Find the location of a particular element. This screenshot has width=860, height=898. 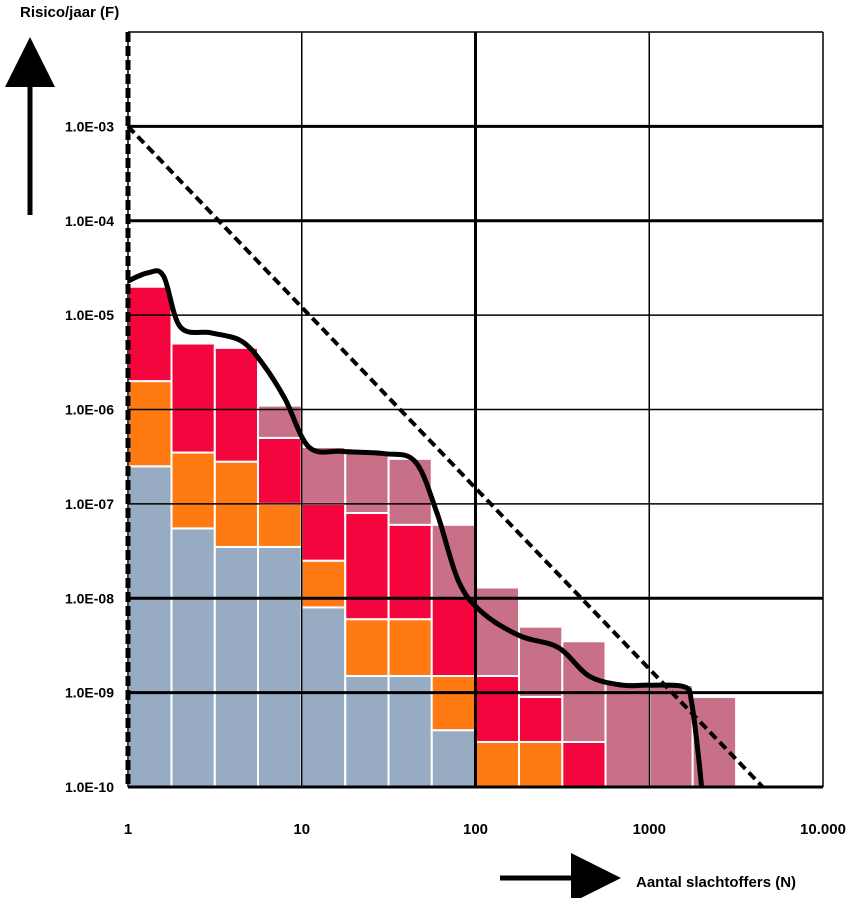

bar-9-segment-orange is located at coordinates (541, 764).